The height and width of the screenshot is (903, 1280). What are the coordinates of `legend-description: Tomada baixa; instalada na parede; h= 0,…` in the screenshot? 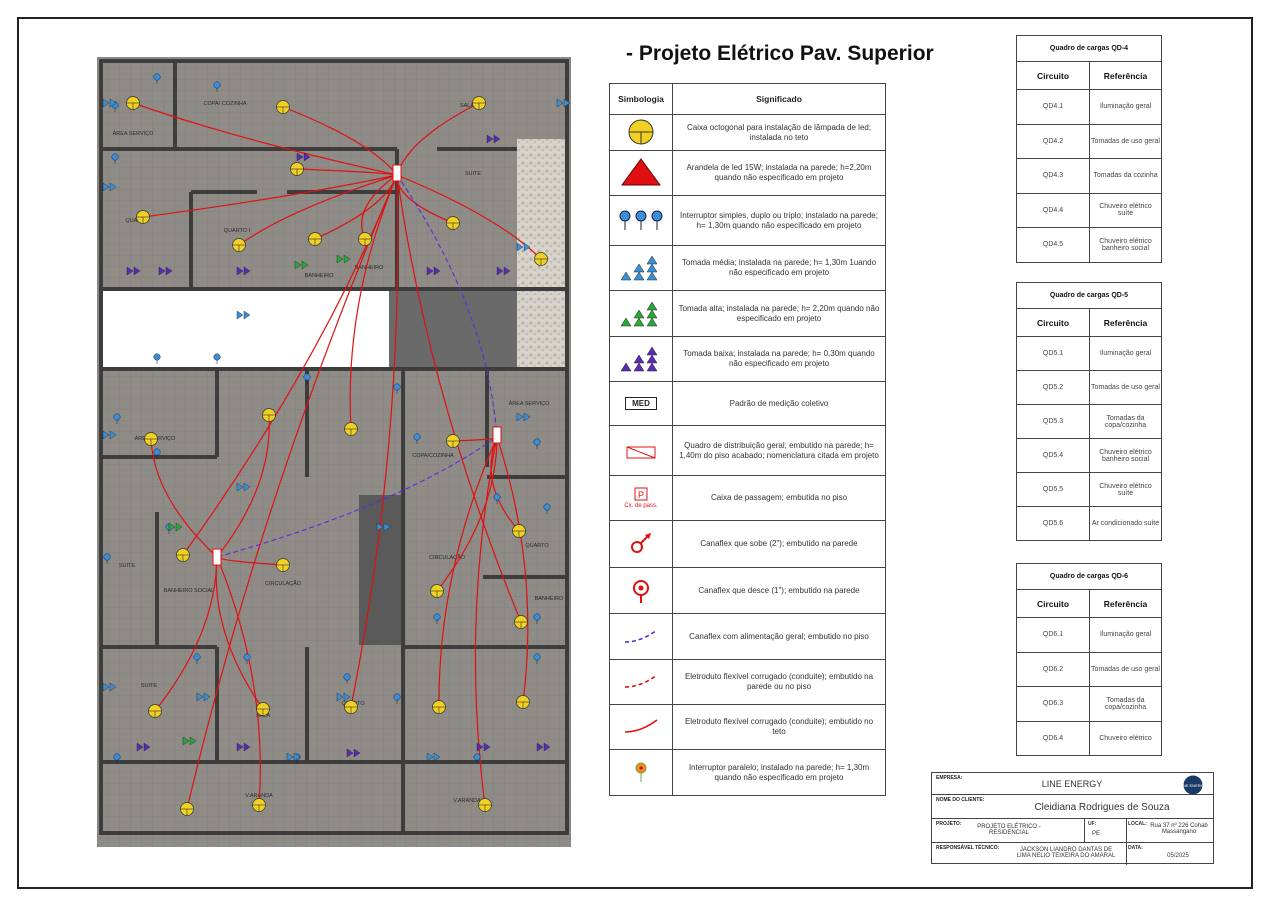 It's located at (779, 359).